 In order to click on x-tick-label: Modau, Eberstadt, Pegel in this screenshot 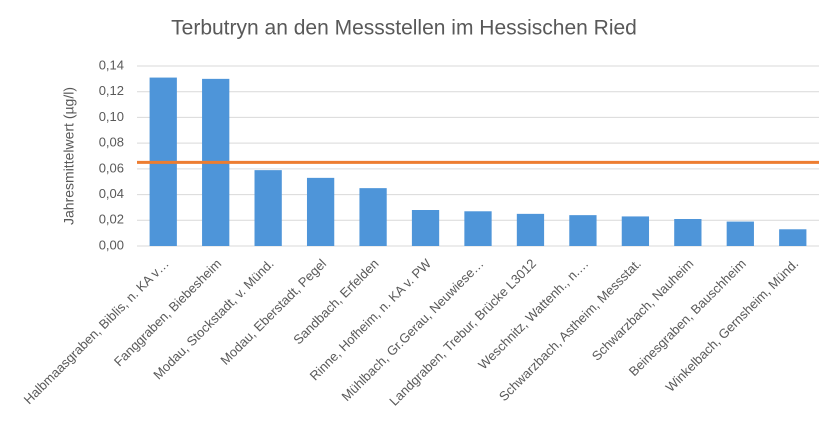, I will do `click(273, 312)`.